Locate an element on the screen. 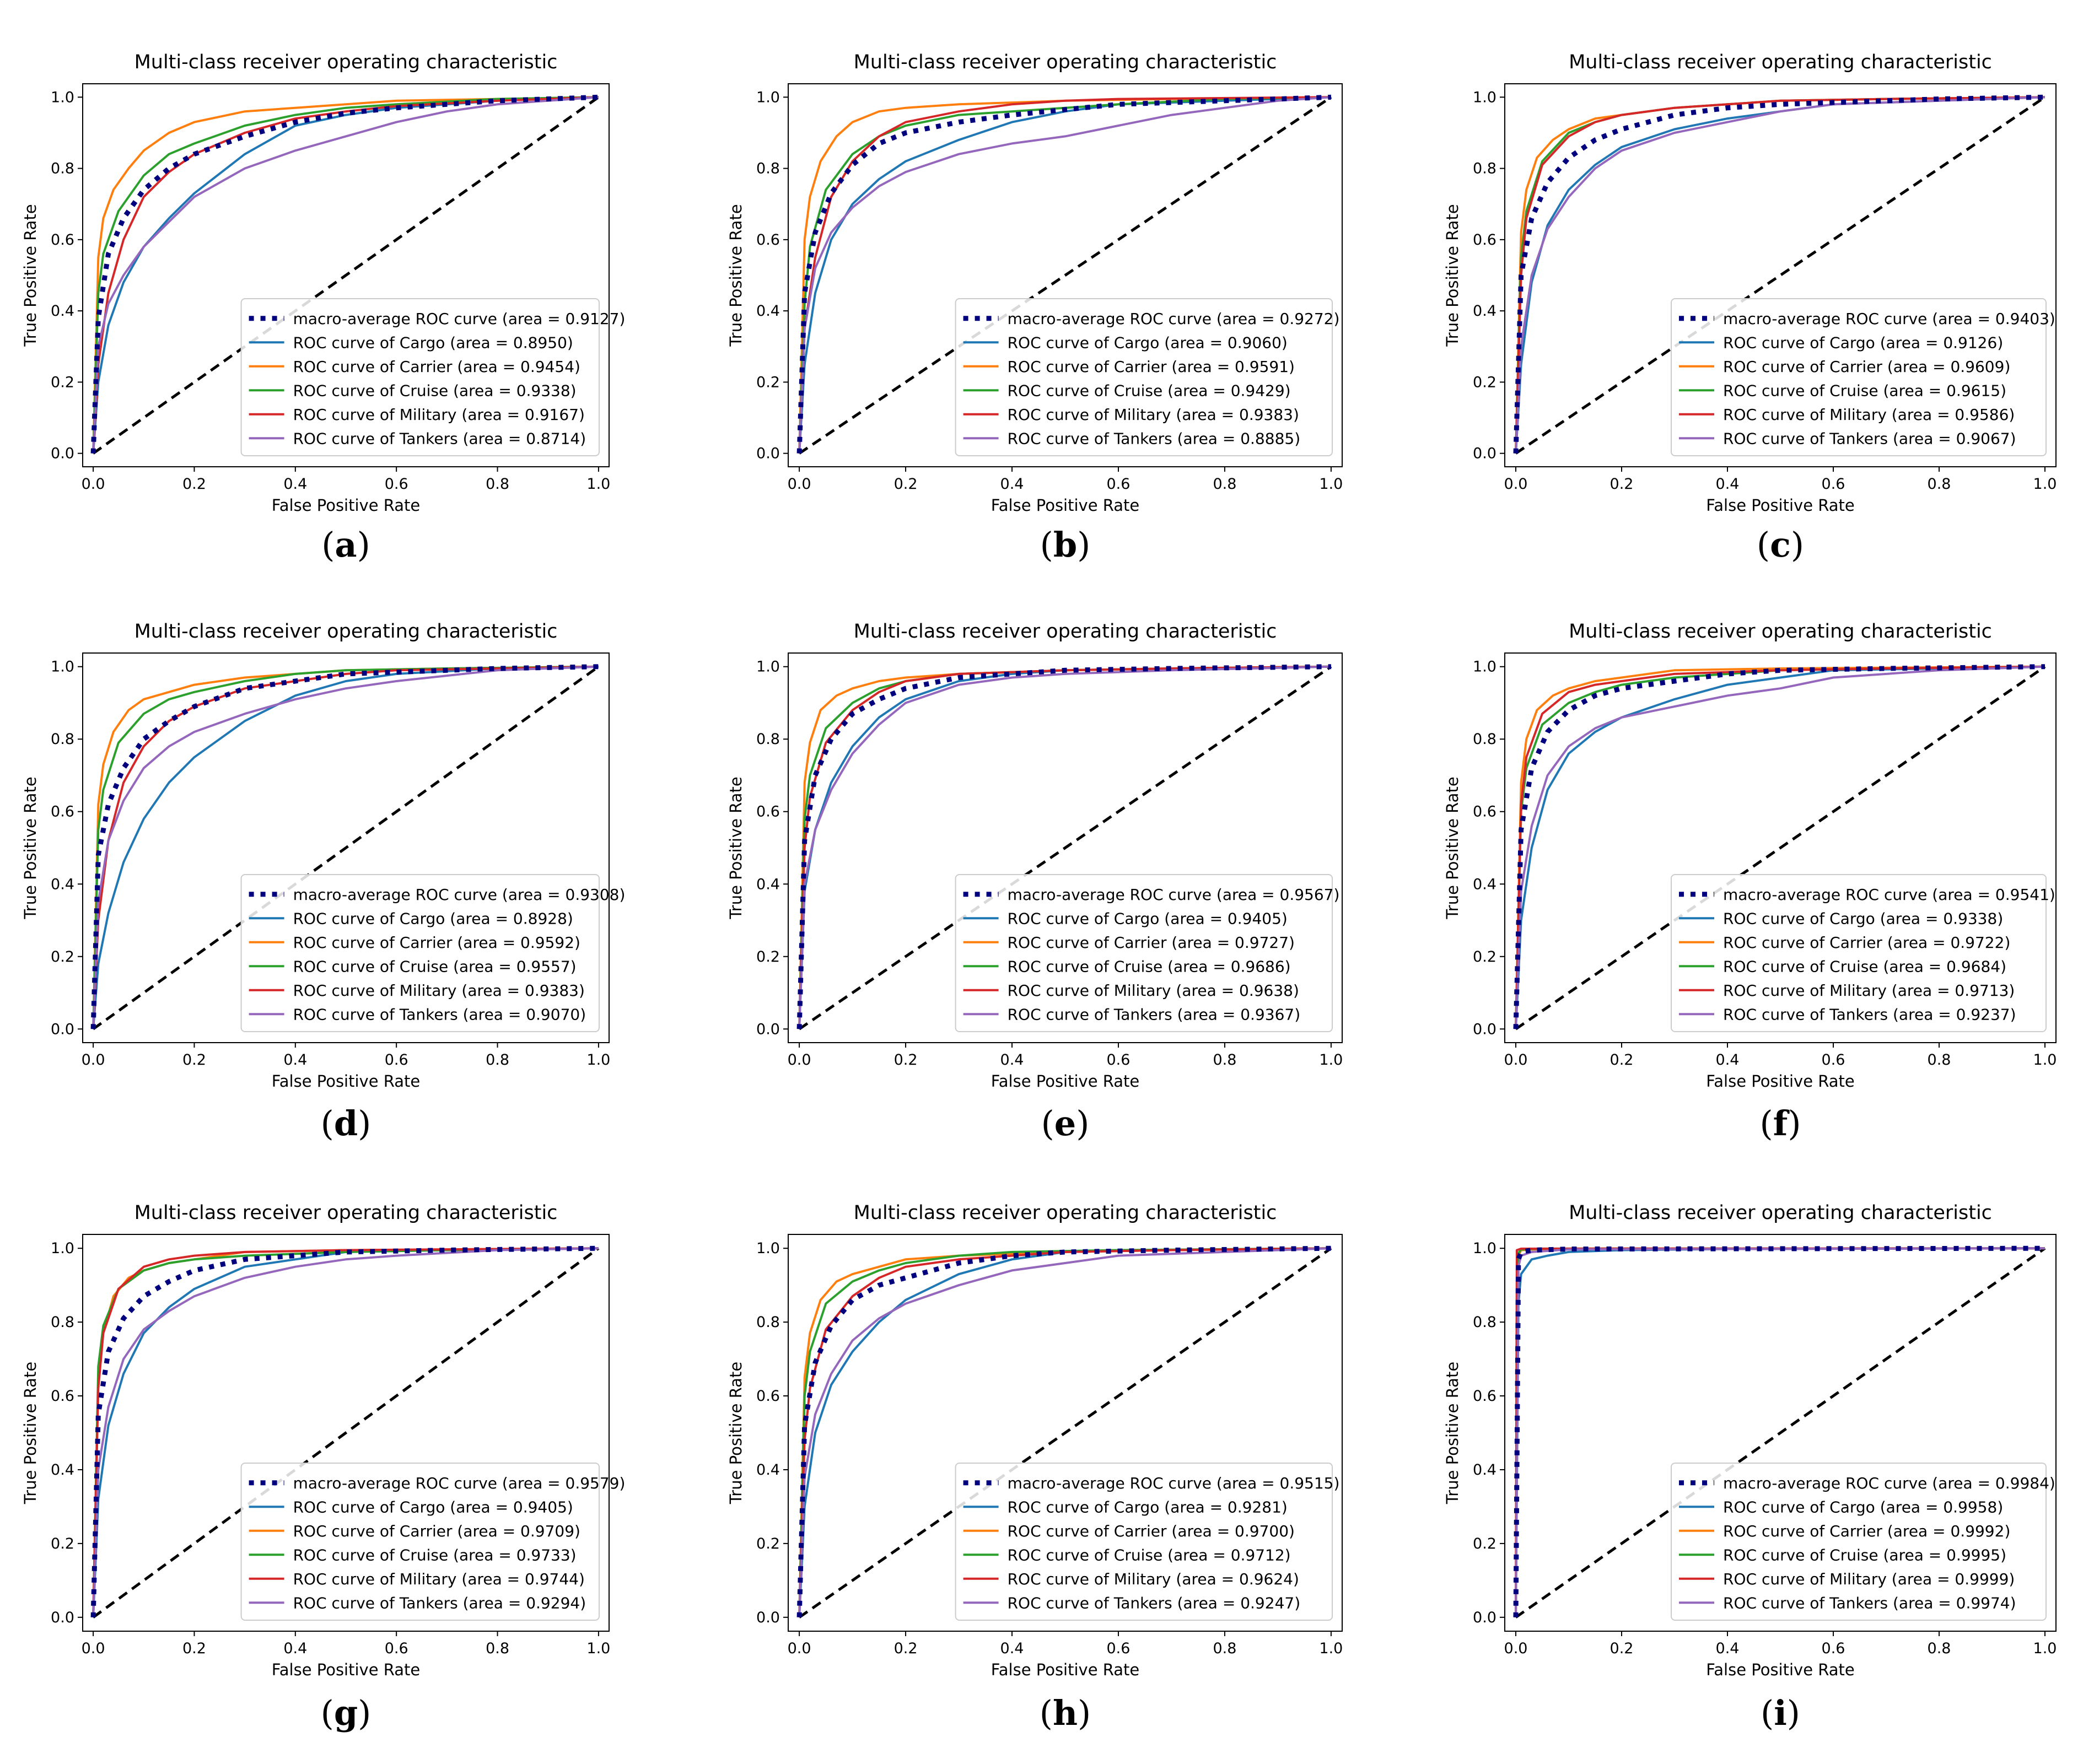  legend-label-cargo: ROC curve of Cargo (area = 0.9405) is located at coordinates (1148, 918).